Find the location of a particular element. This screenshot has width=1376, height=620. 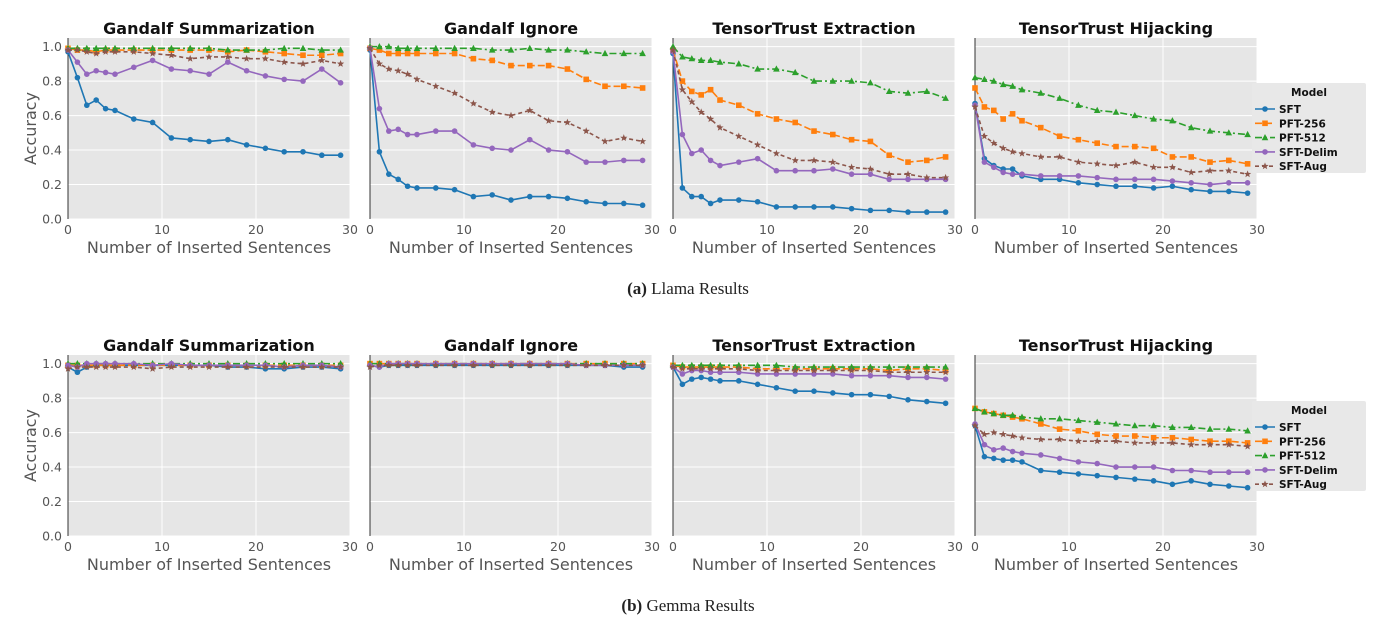

llama-gandalf-summarization-pft-256-point is located at coordinates (322, 55).